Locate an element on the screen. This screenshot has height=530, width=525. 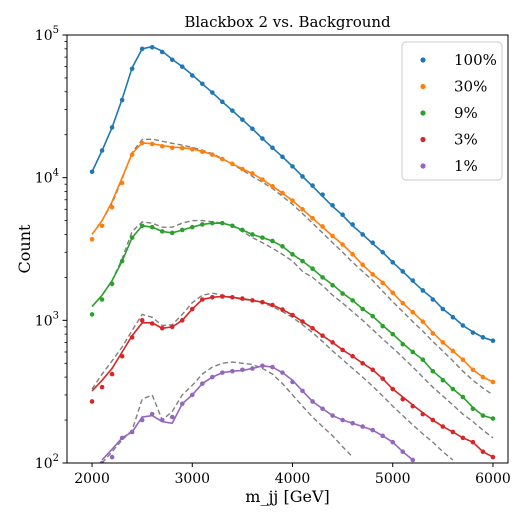
y-tick-label: 10⁴ is located at coordinates (47, 177).